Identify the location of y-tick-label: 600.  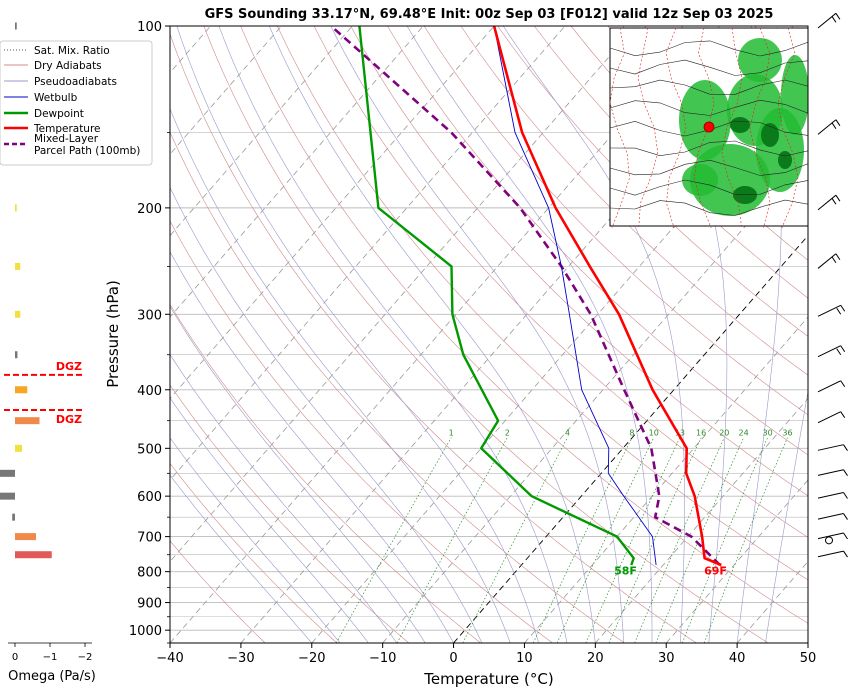
(149, 497).